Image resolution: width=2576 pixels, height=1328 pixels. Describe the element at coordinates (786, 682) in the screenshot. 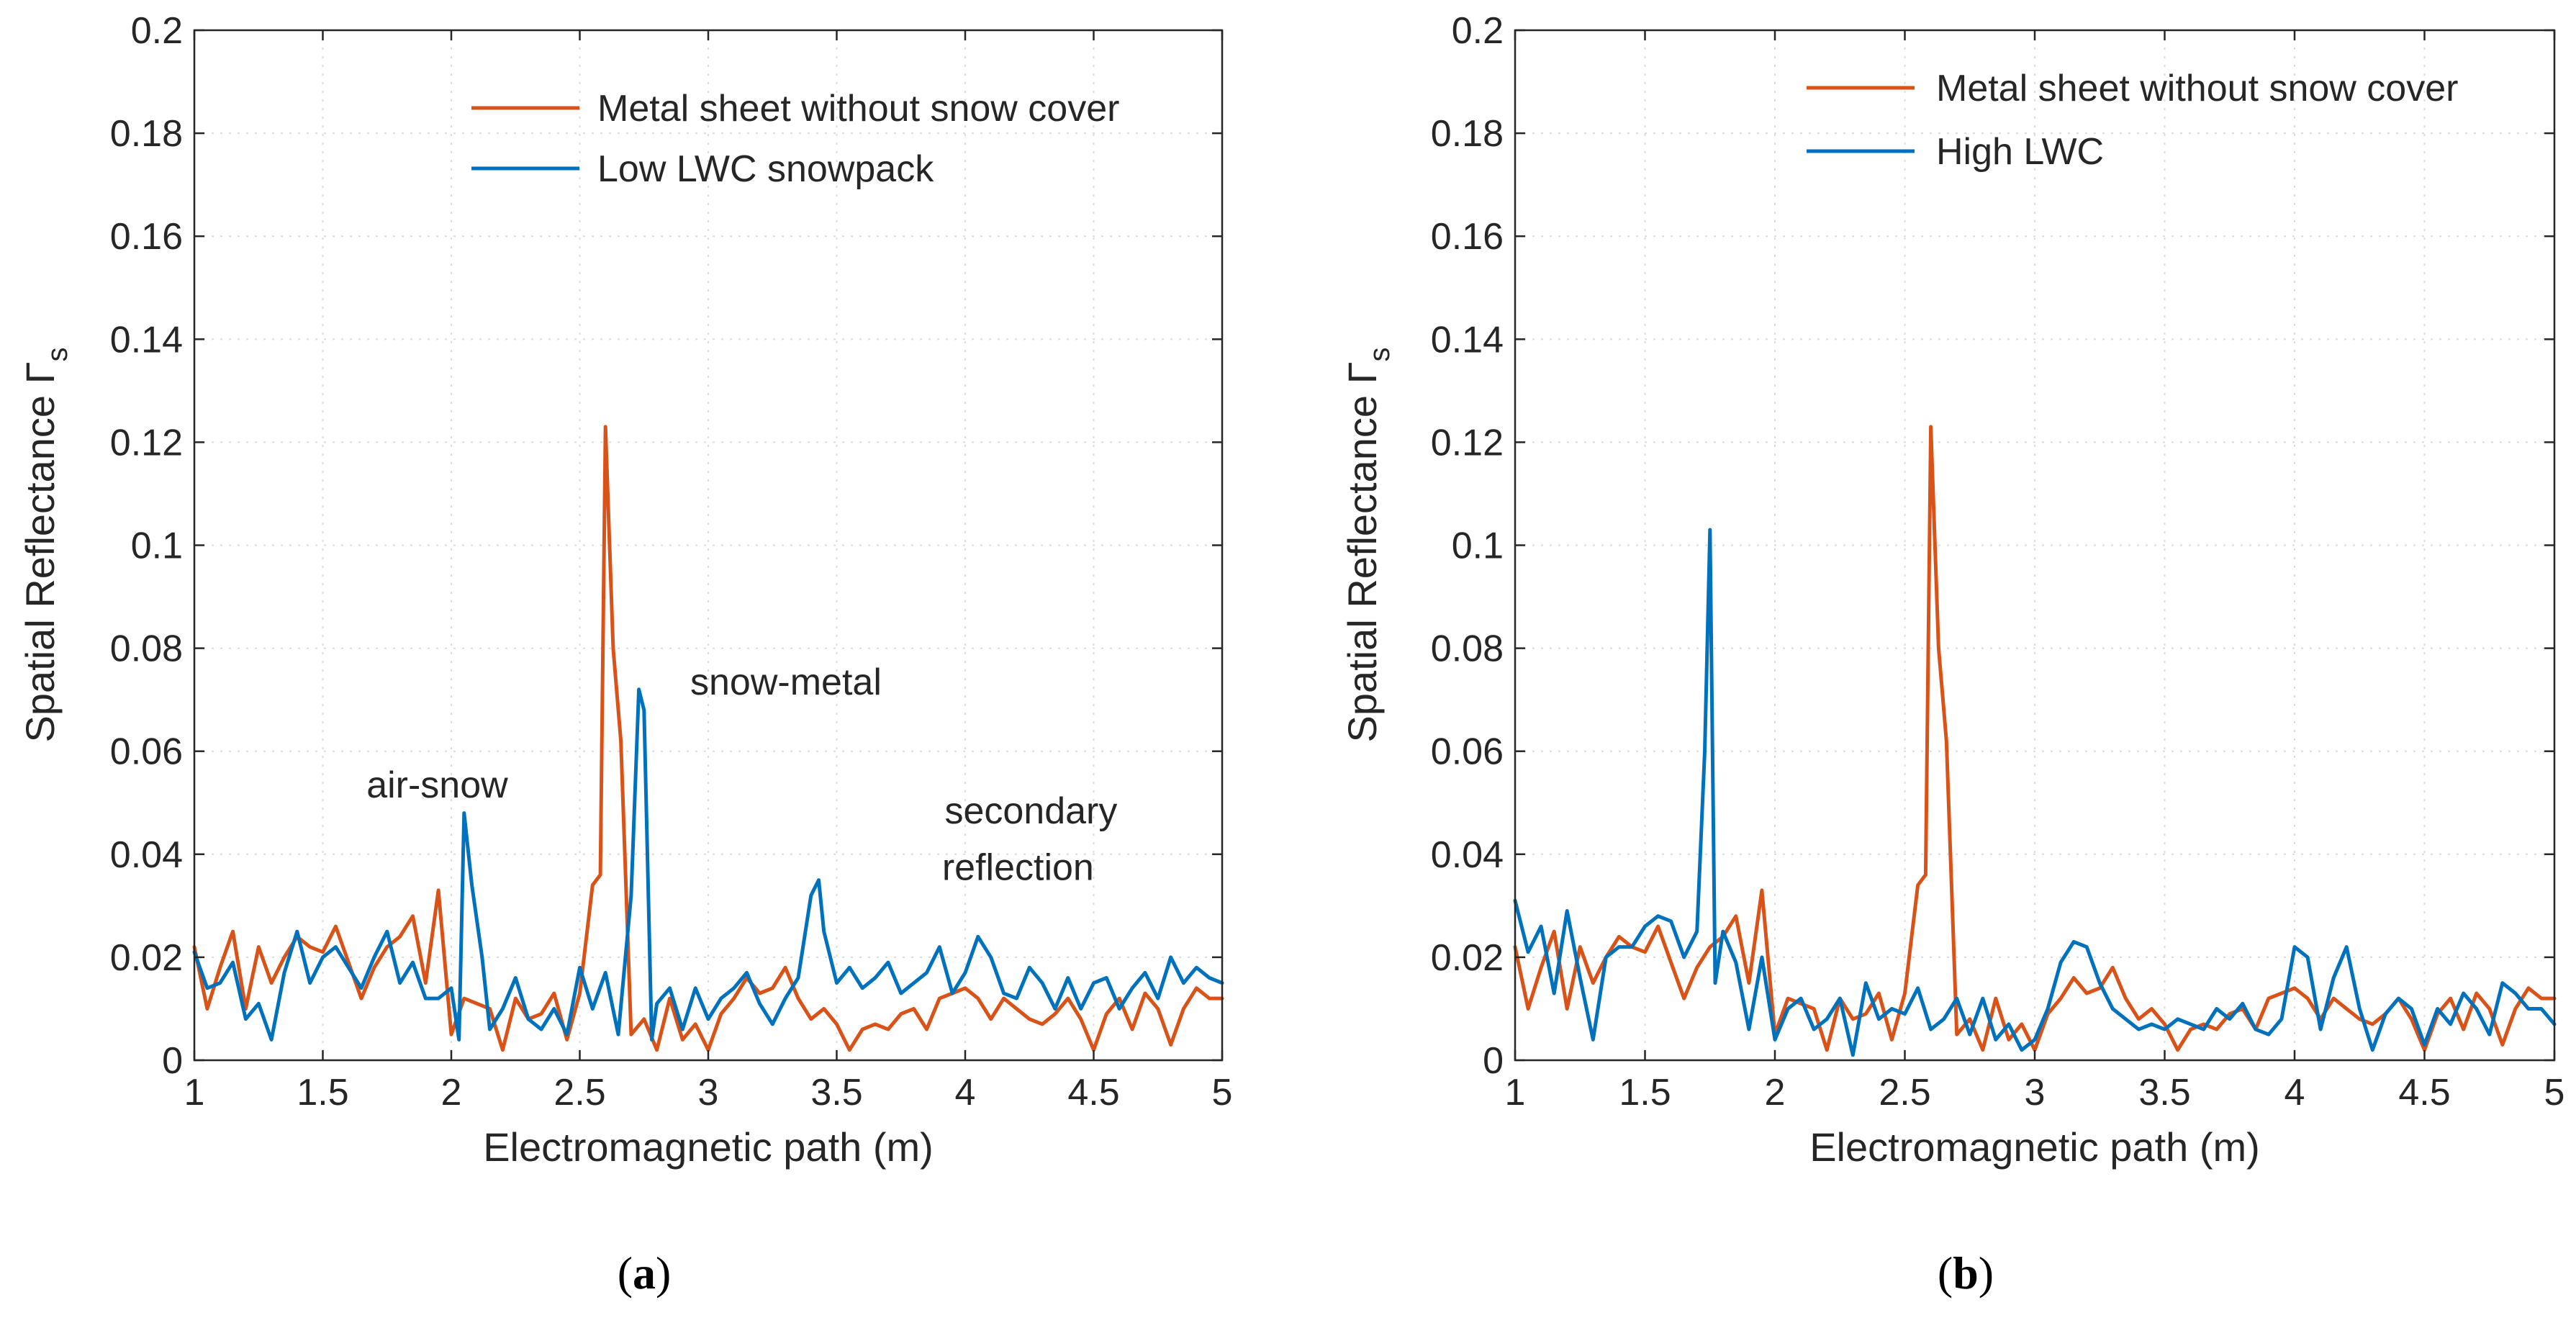

I see `annotation-2: snow-metal` at that location.